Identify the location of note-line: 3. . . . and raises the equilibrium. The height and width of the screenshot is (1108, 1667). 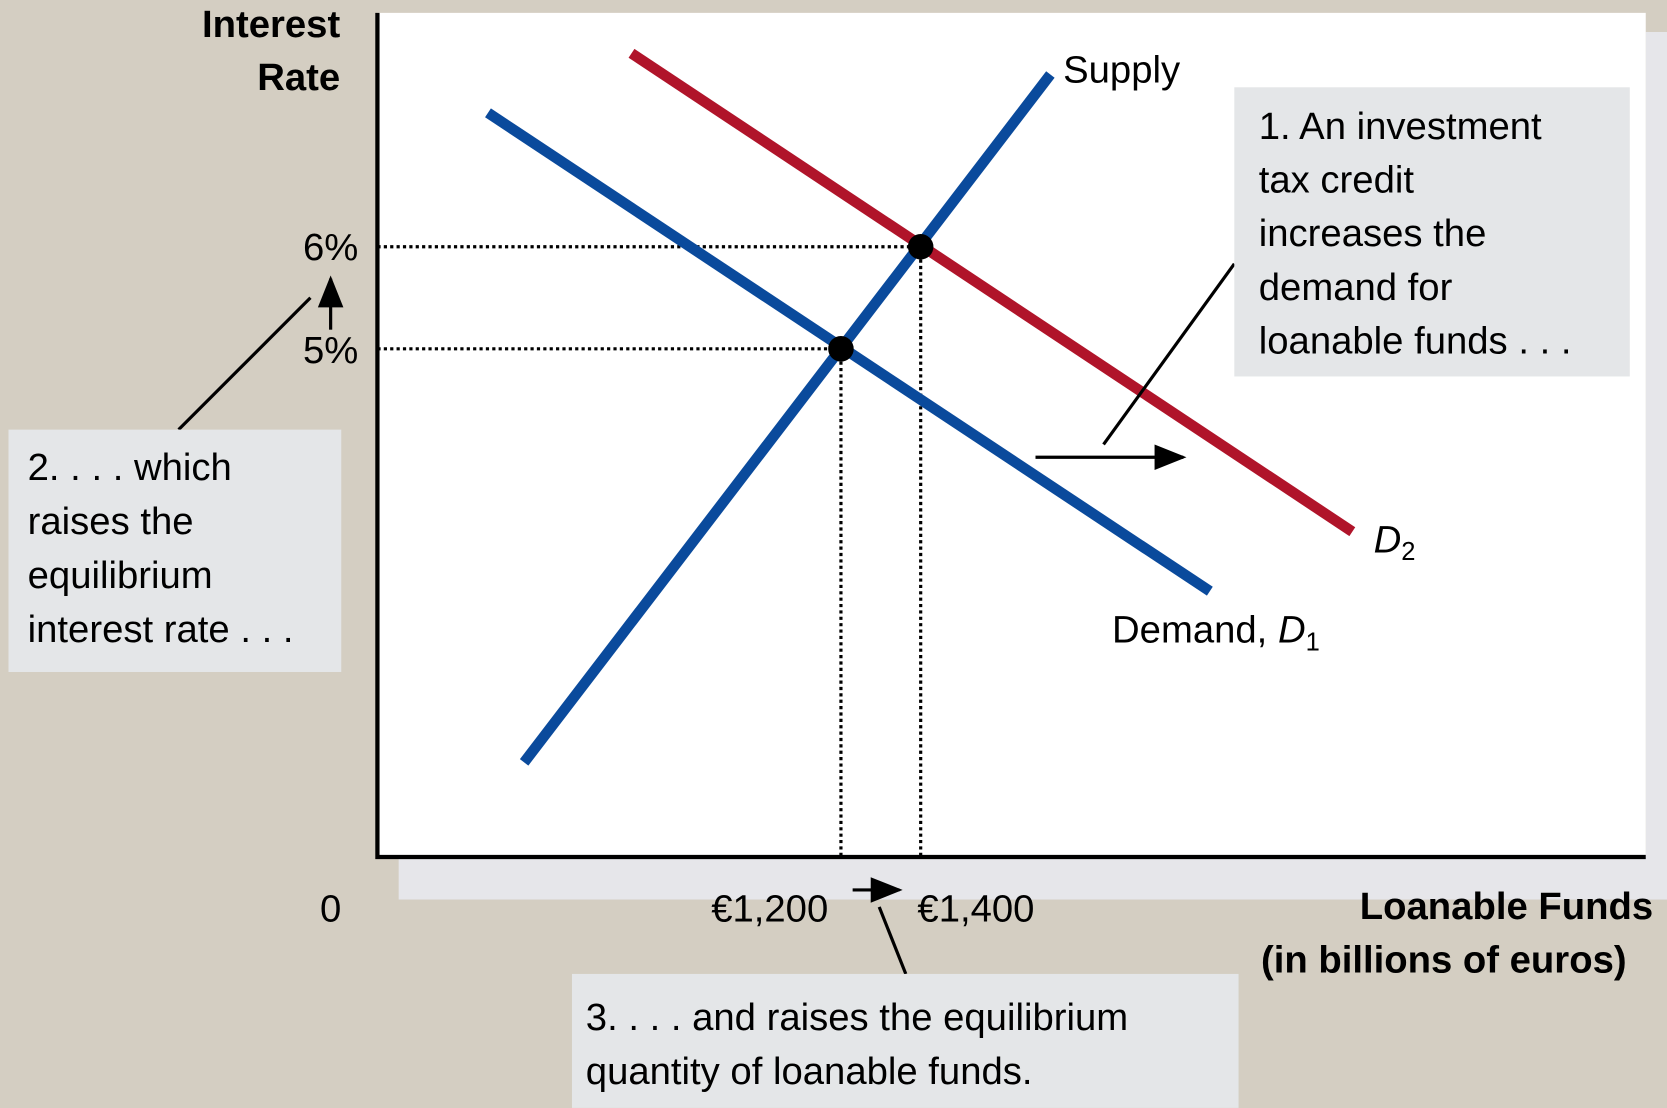
(857, 1017).